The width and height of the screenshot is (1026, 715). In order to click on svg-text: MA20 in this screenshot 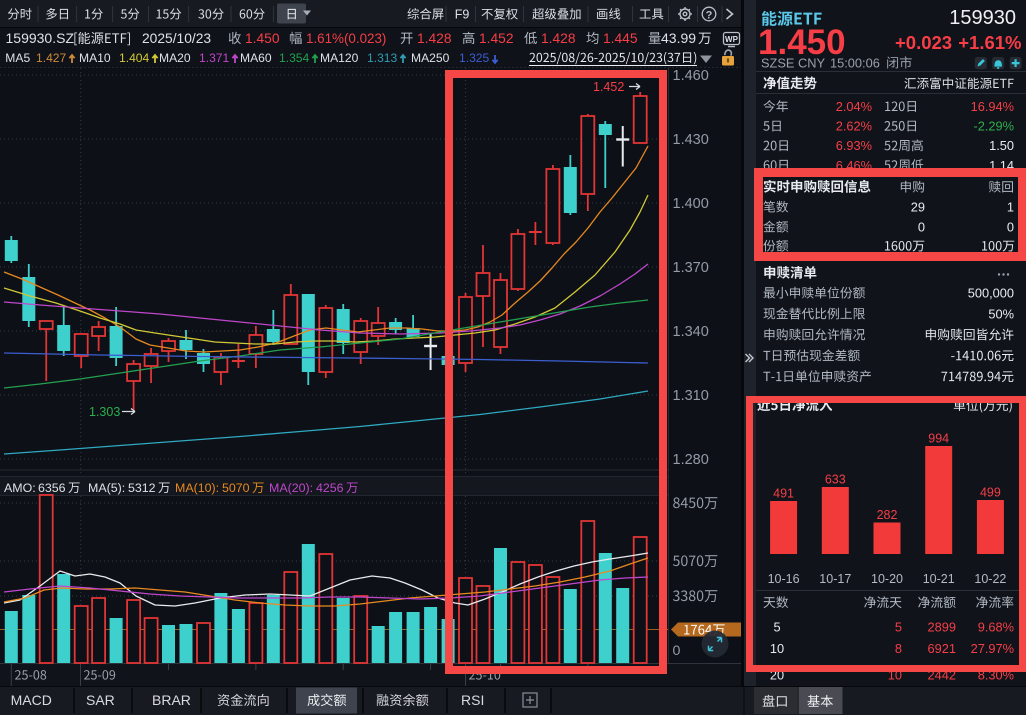, I will do `click(175, 58)`.